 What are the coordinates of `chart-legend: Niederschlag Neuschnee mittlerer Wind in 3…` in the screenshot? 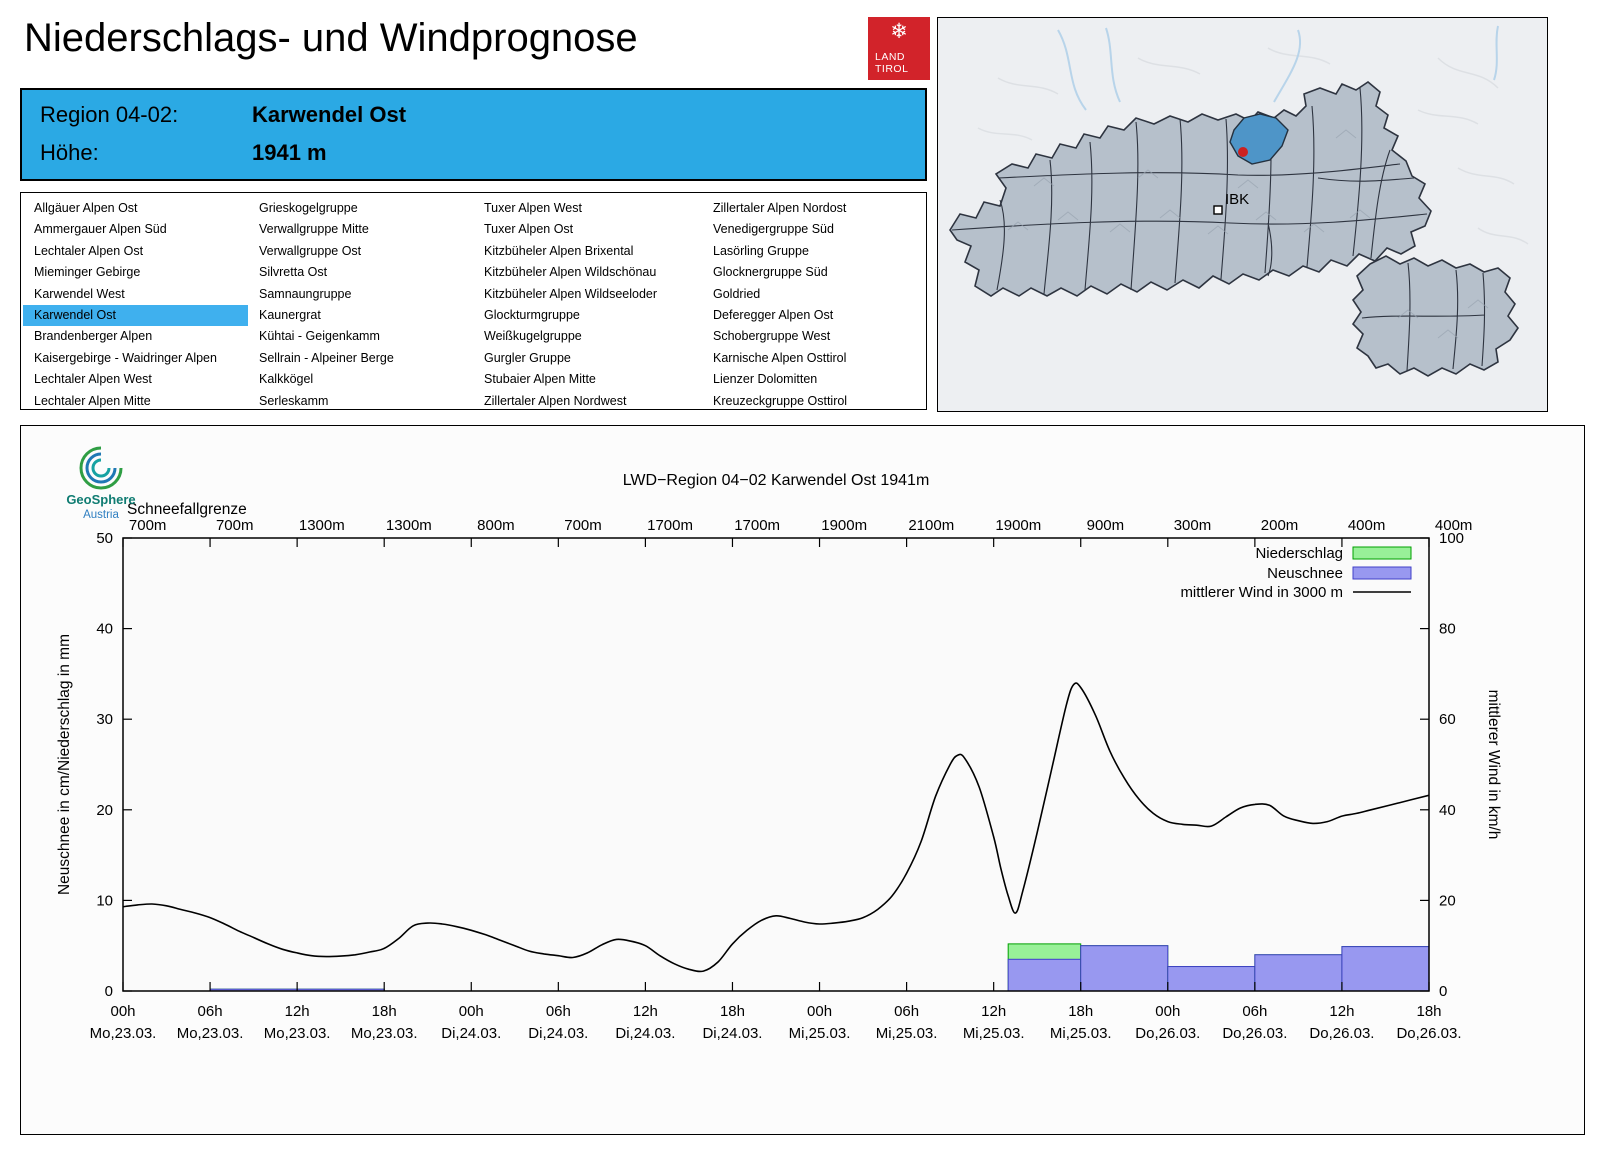 It's located at (1296, 573).